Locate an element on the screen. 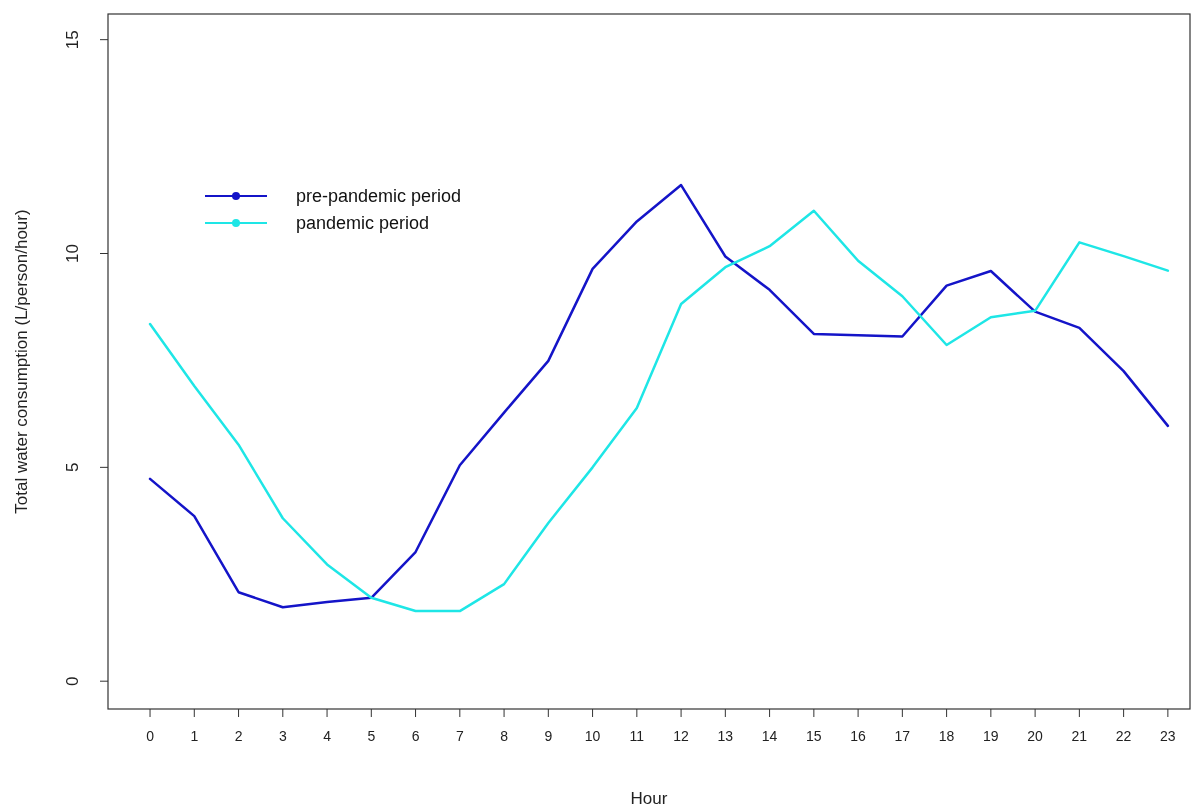  x-tick-label: 10 is located at coordinates (592, 736).